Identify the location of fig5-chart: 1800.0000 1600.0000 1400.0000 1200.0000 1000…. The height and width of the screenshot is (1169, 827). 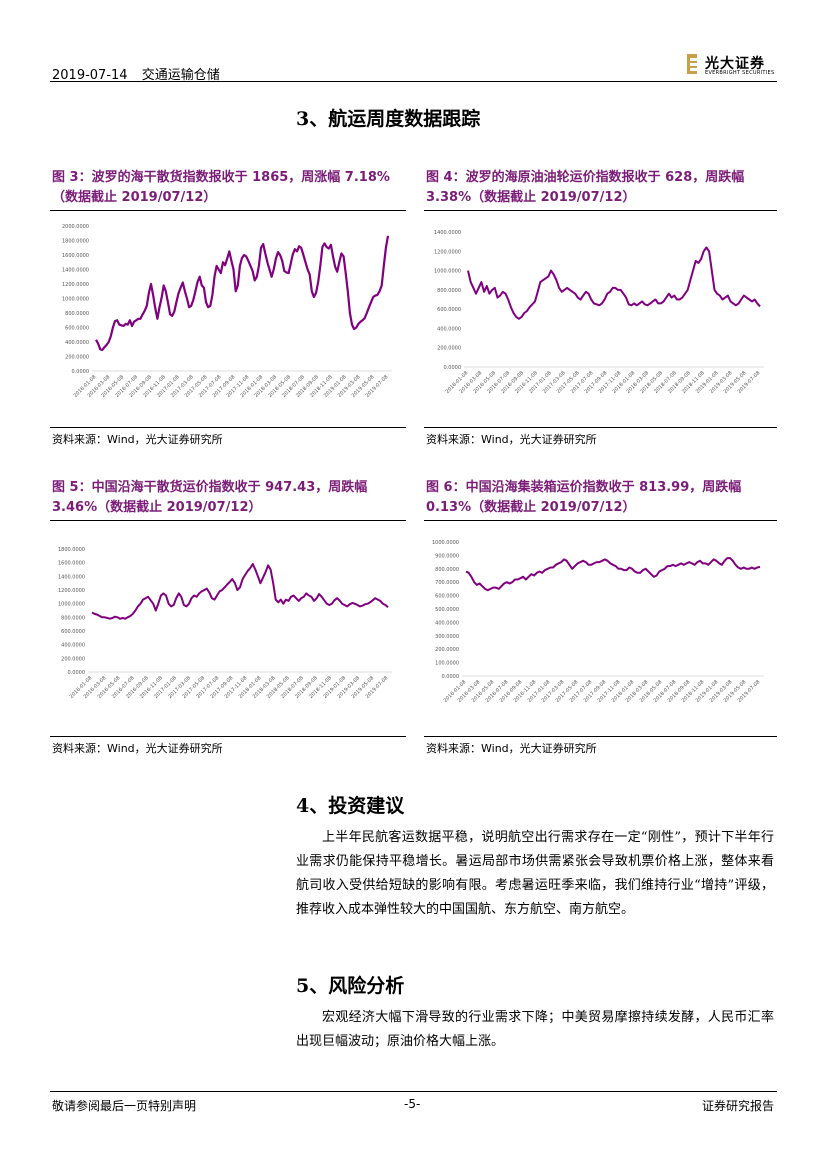
(227, 633).